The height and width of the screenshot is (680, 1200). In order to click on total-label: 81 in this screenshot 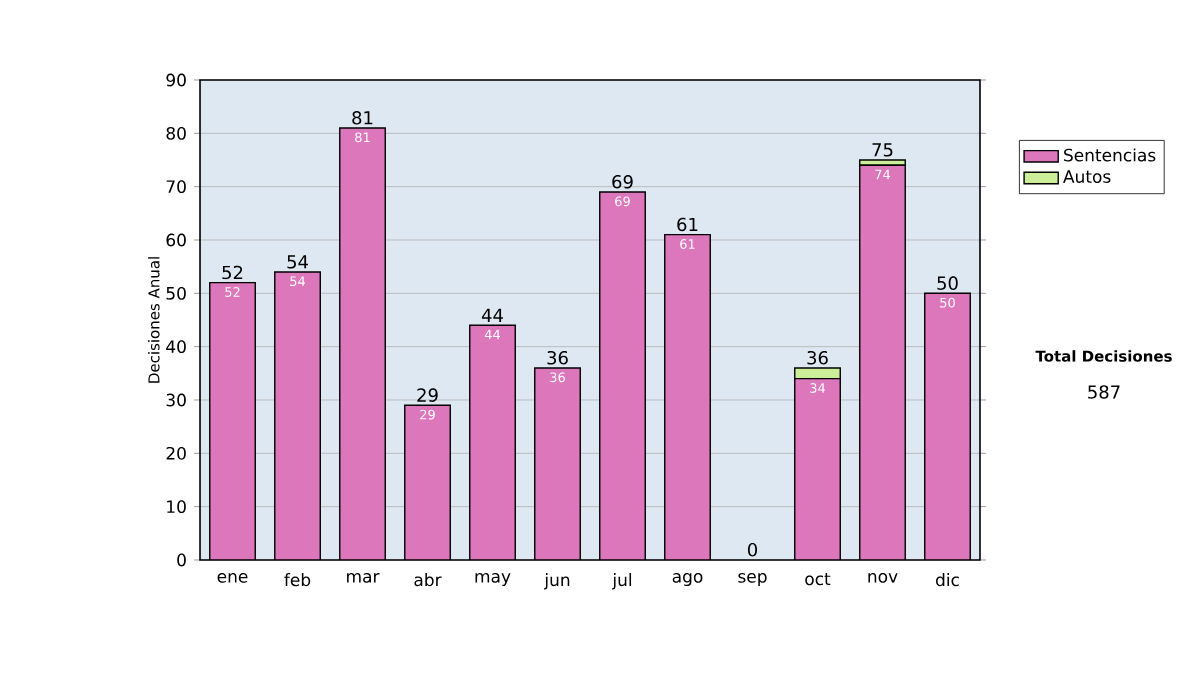, I will do `click(362, 117)`.